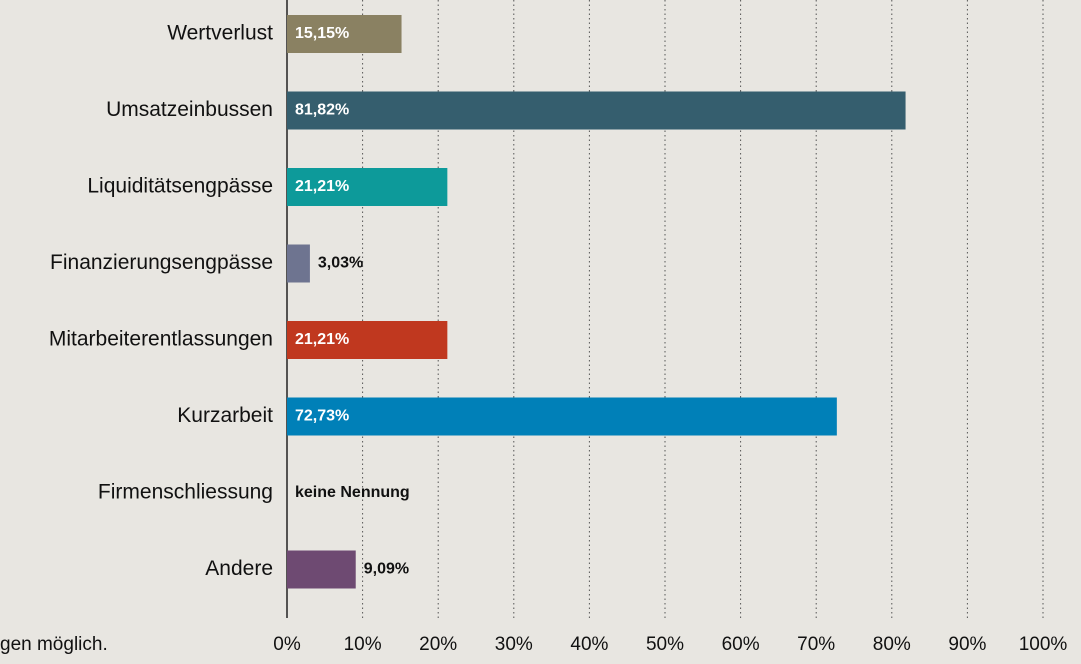  I want to click on y-tick-label: Firmenschliessung, so click(185, 492).